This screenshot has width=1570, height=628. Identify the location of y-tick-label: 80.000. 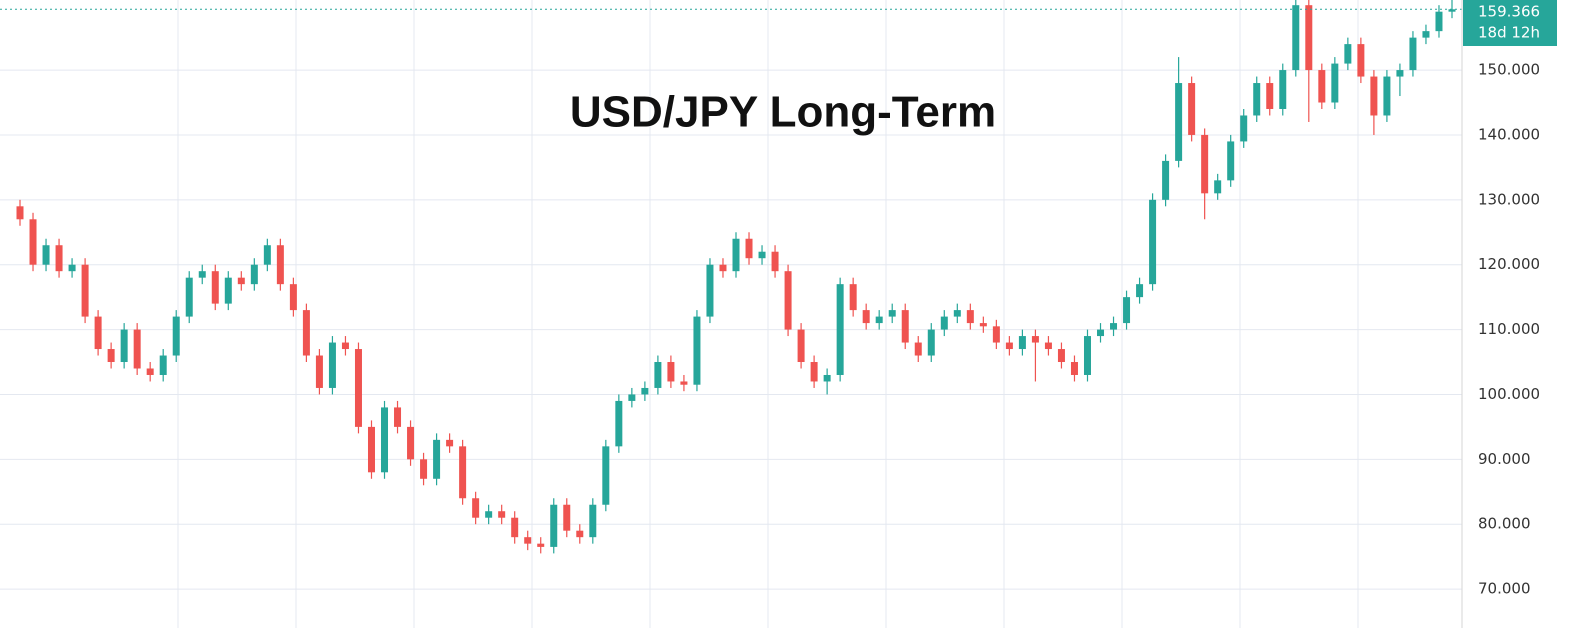
(1504, 524).